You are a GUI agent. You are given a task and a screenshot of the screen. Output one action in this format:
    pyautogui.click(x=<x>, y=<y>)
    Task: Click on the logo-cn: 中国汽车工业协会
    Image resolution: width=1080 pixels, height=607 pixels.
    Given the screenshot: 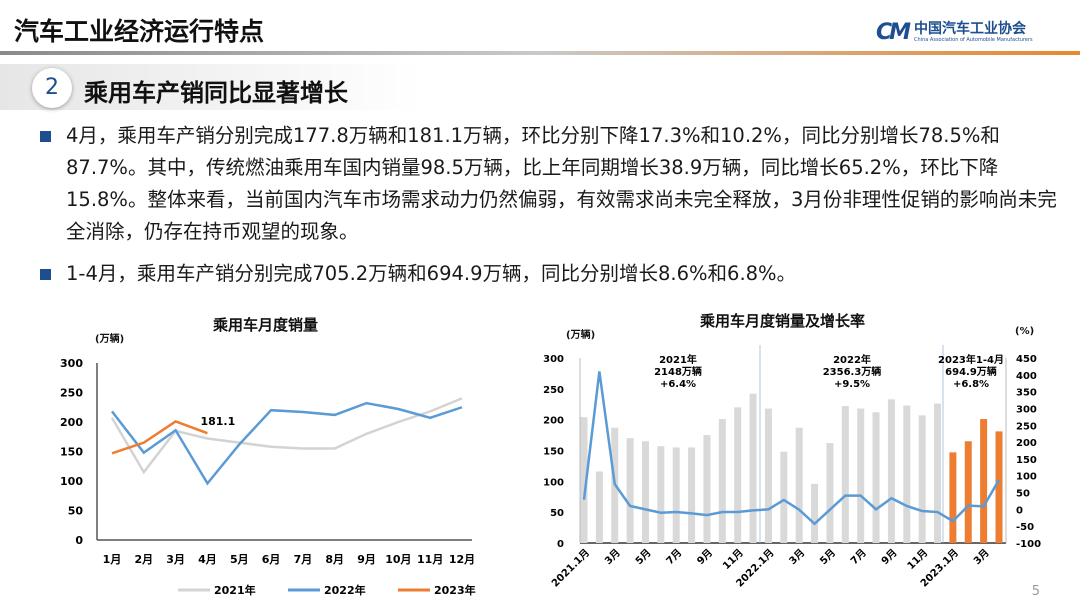 What is the action you would take?
    pyautogui.click(x=970, y=29)
    